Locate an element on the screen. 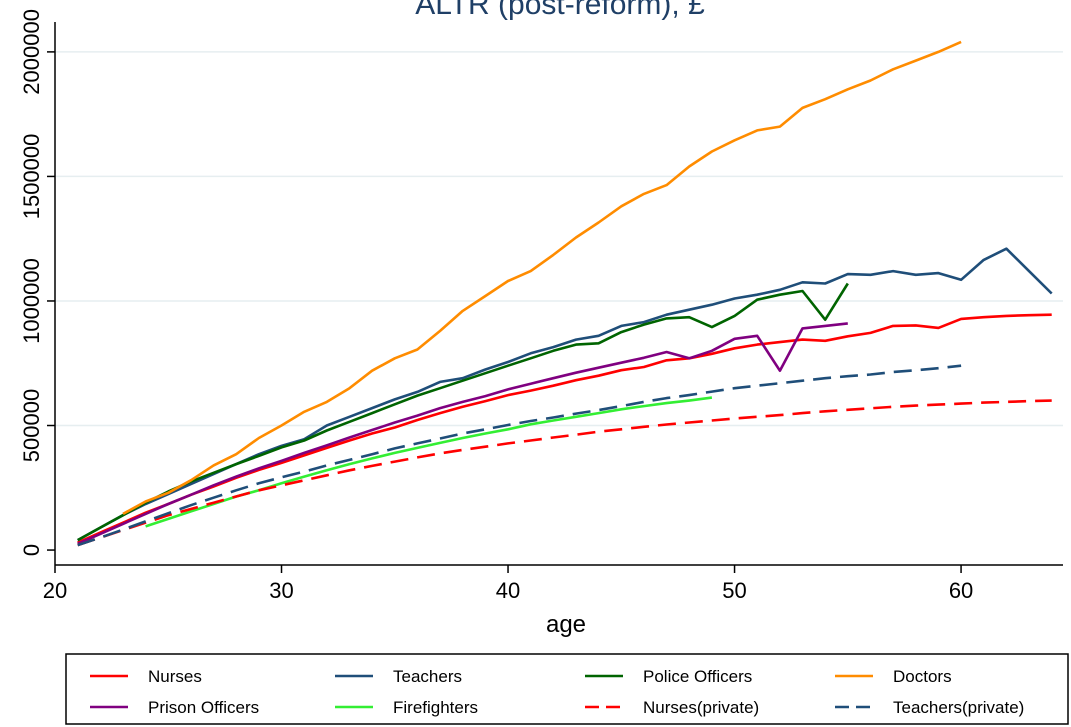 The width and height of the screenshot is (1071, 727). legend-label: Teachers is located at coordinates (427, 676).